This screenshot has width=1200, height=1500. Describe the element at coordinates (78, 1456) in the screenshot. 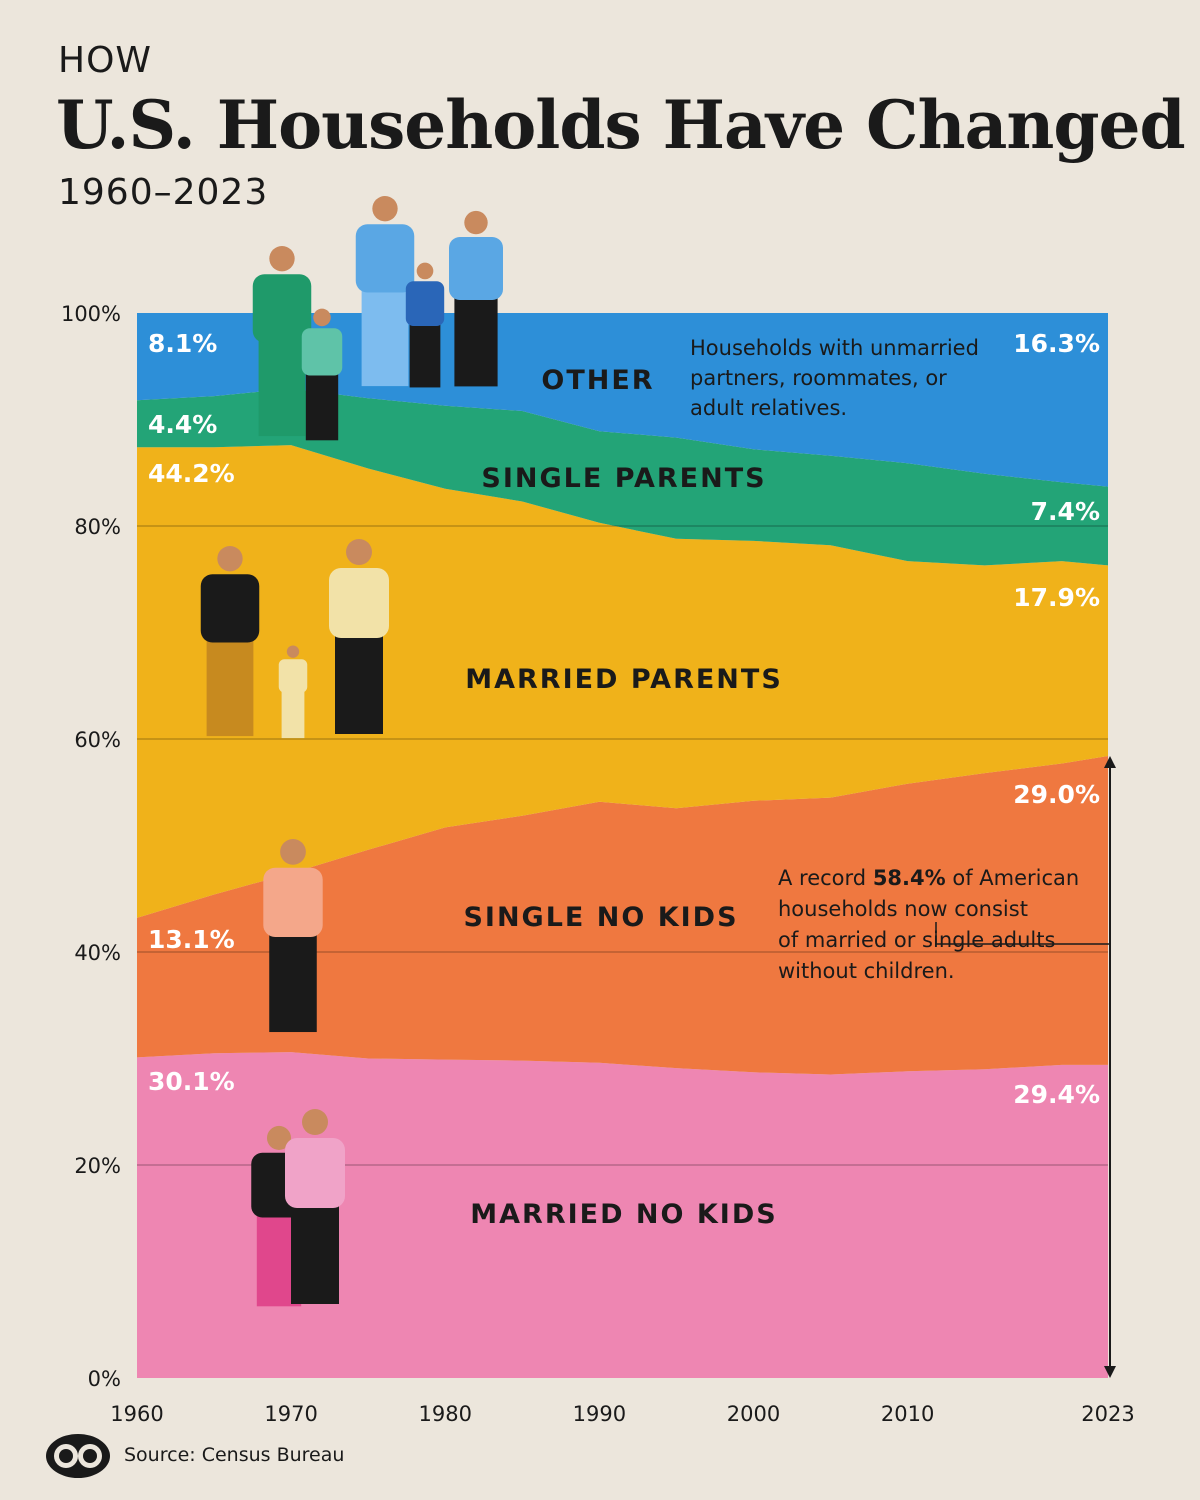

I see `publisher-logo-icon` at that location.